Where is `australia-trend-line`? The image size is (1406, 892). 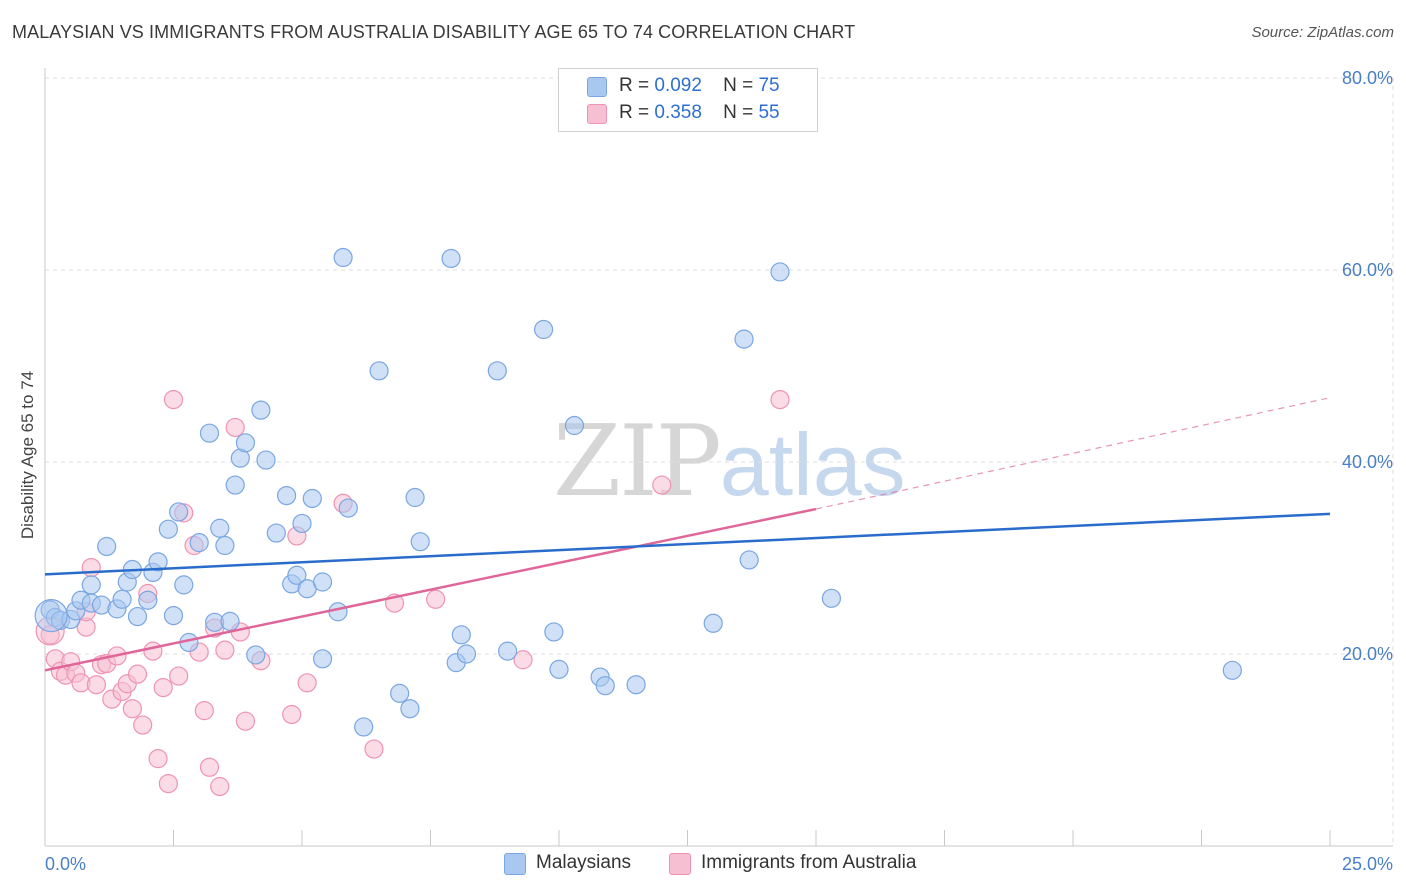 australia-trend-line is located at coordinates (430, 589).